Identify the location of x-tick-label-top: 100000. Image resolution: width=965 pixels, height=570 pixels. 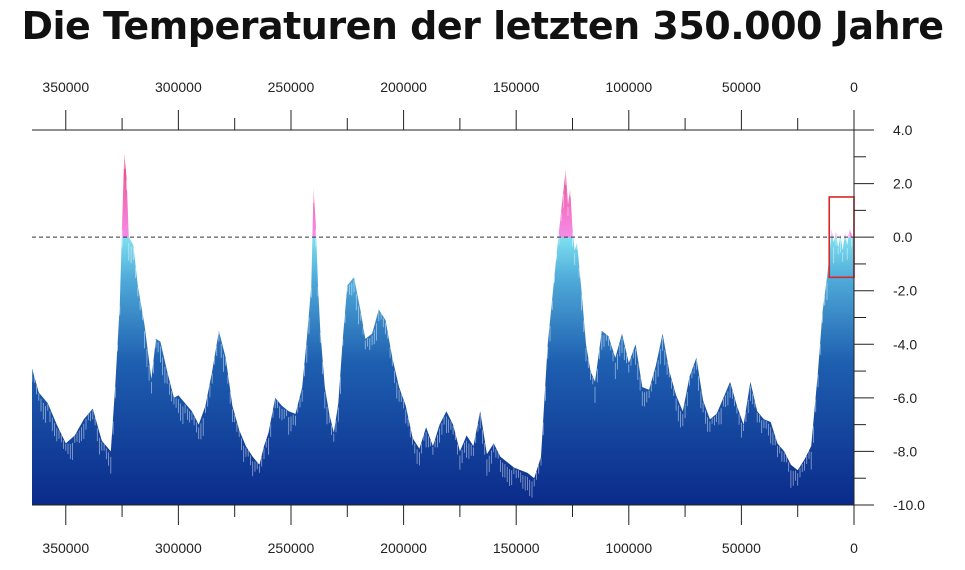
(628, 87).